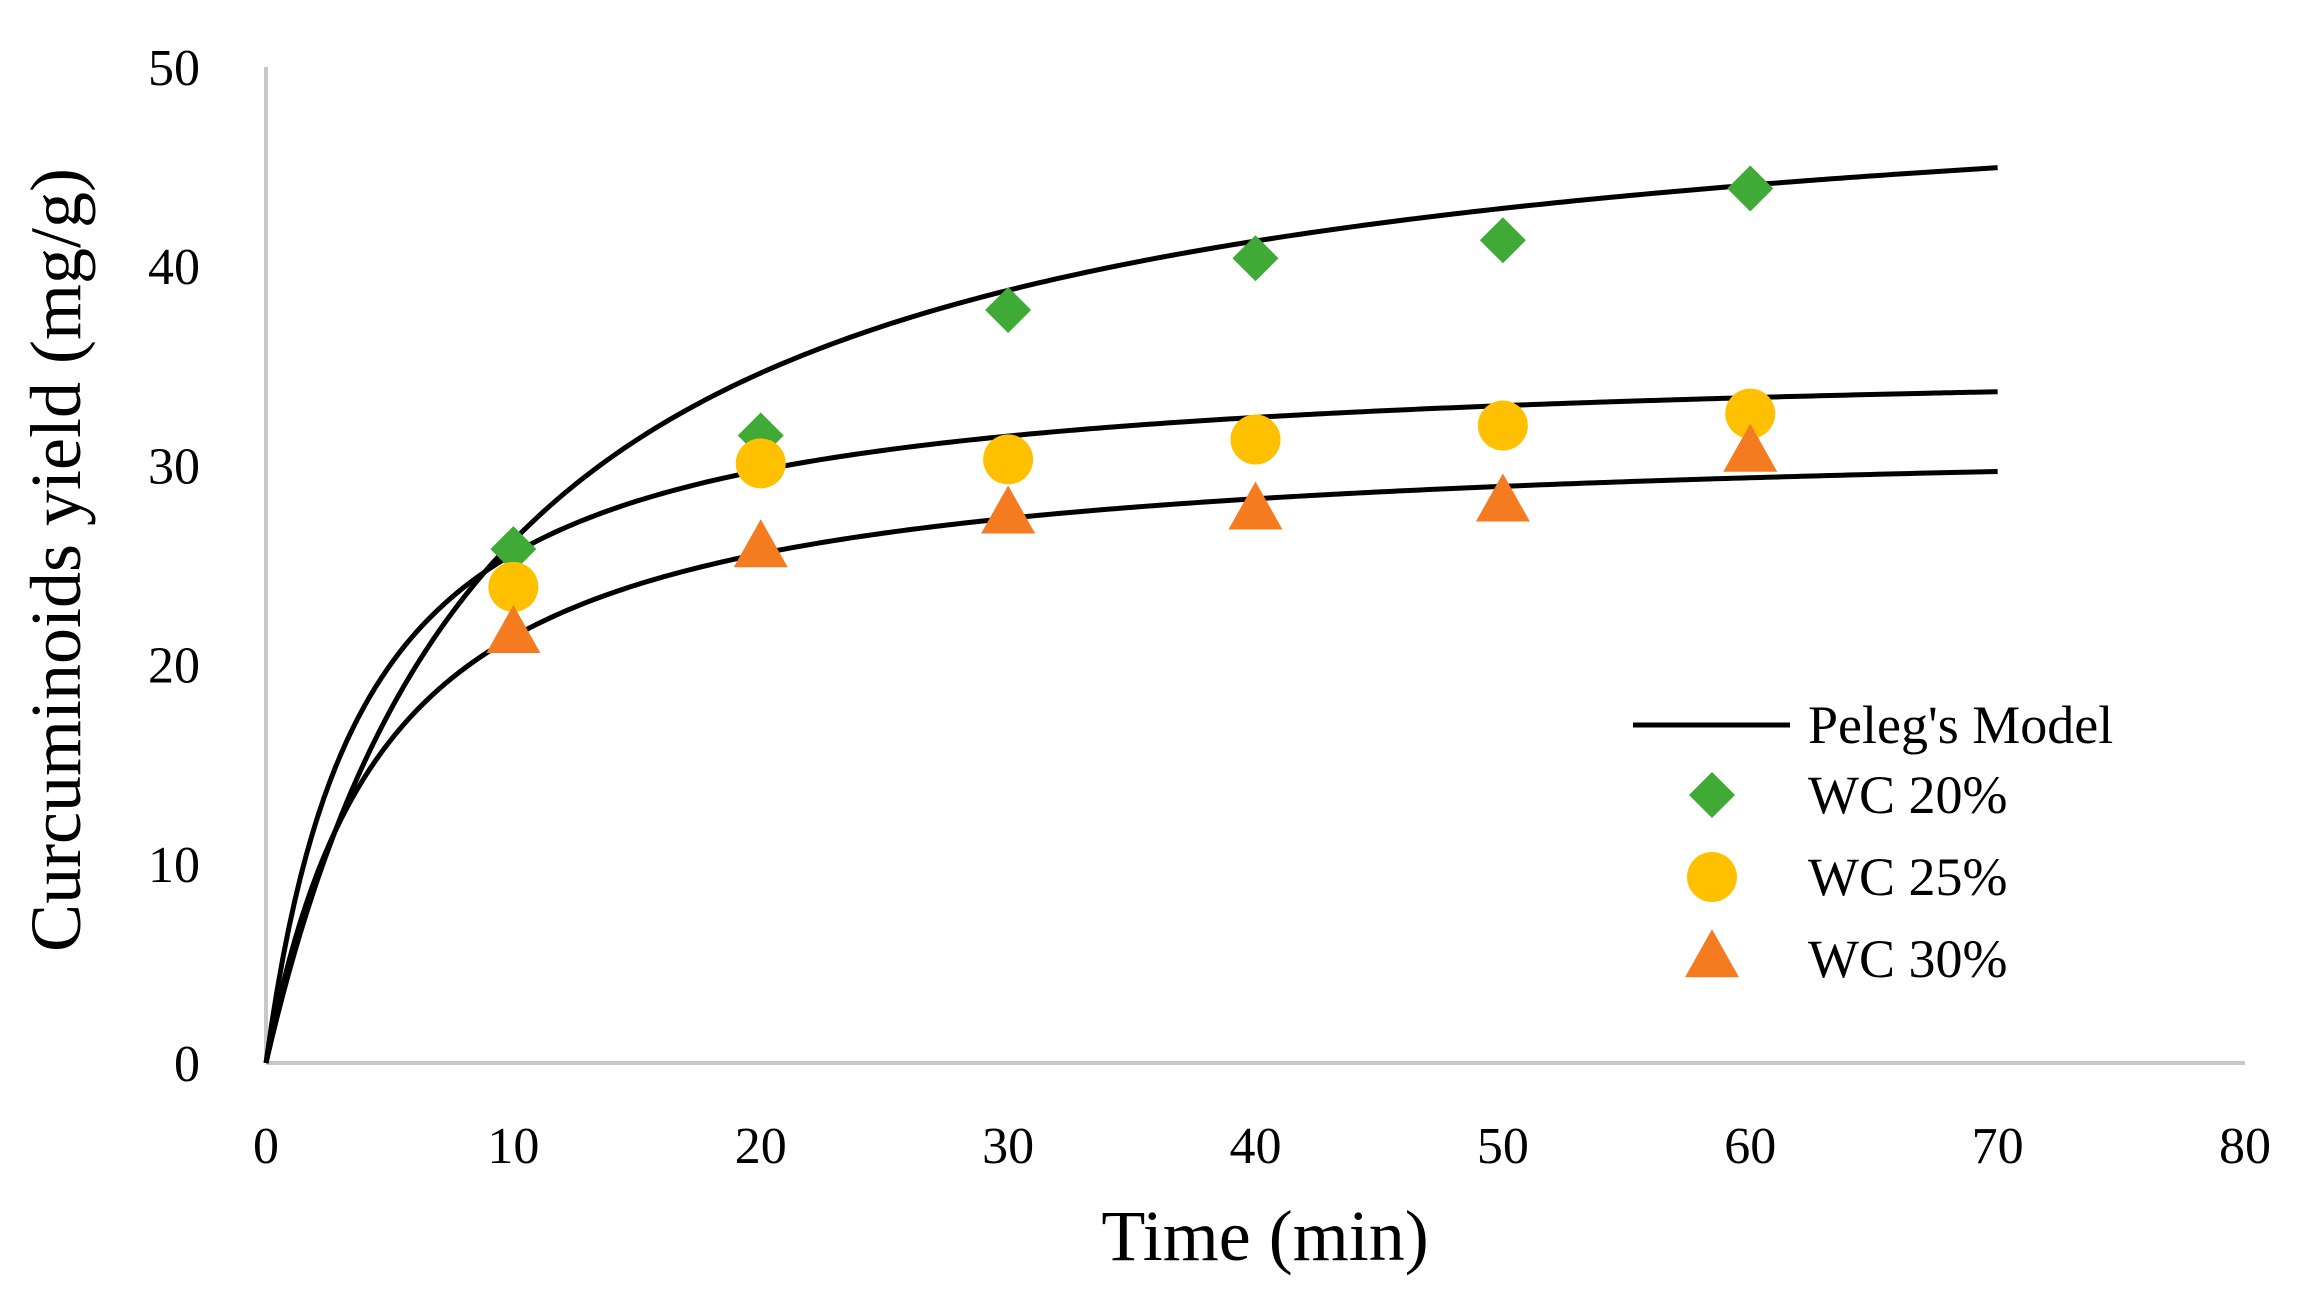 The height and width of the screenshot is (1292, 2299). What do you see at coordinates (174, 865) in the screenshot?
I see `y-tick-label: 10` at bounding box center [174, 865].